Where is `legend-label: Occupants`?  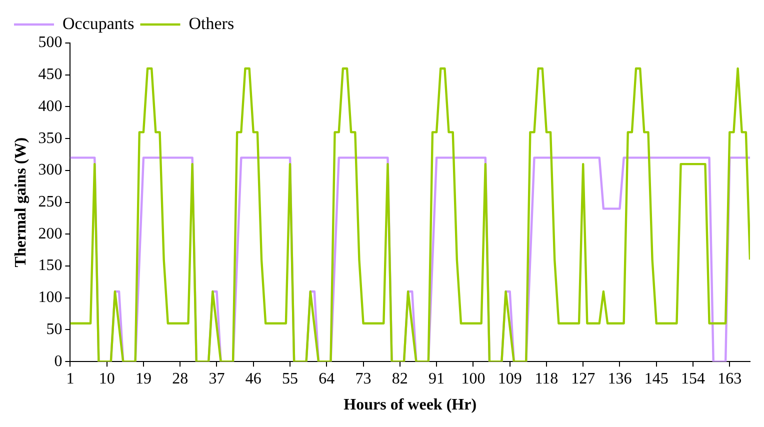 legend-label: Occupants is located at coordinates (98, 23).